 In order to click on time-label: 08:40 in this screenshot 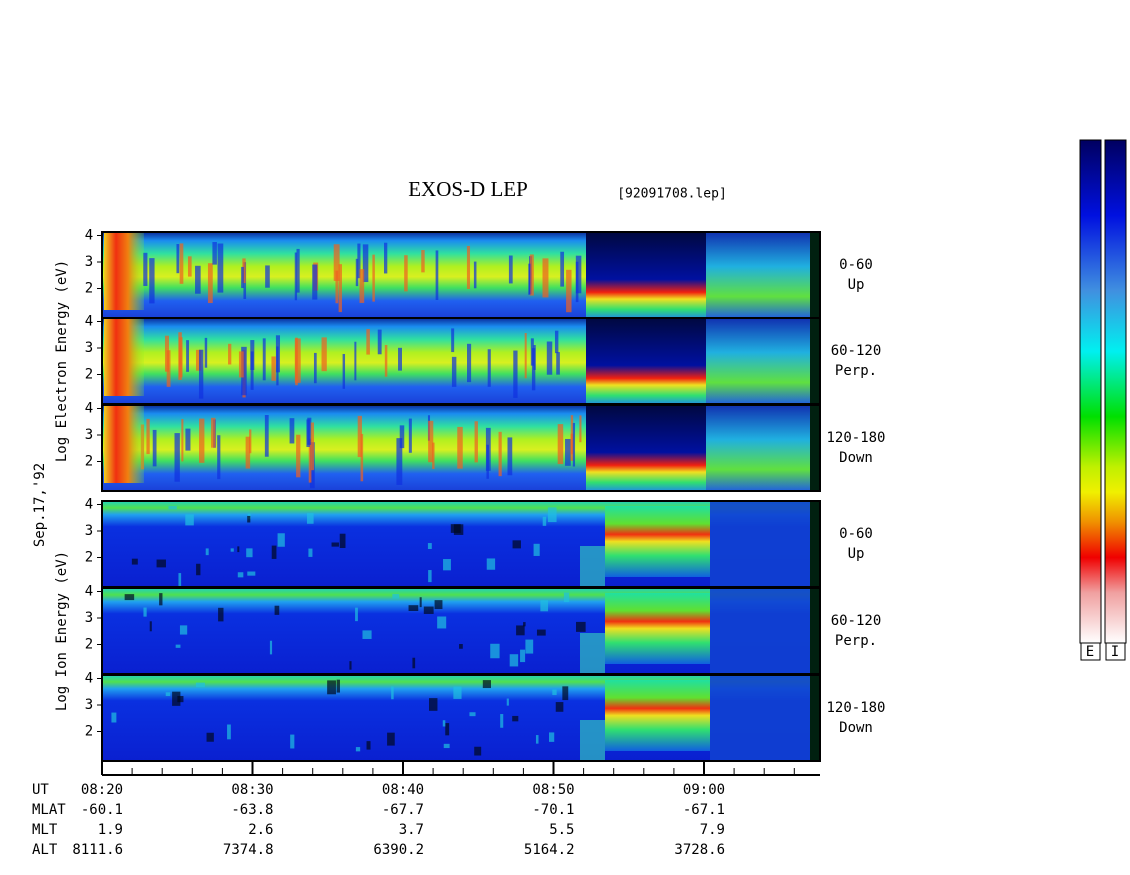, I will do `click(403, 790)`.